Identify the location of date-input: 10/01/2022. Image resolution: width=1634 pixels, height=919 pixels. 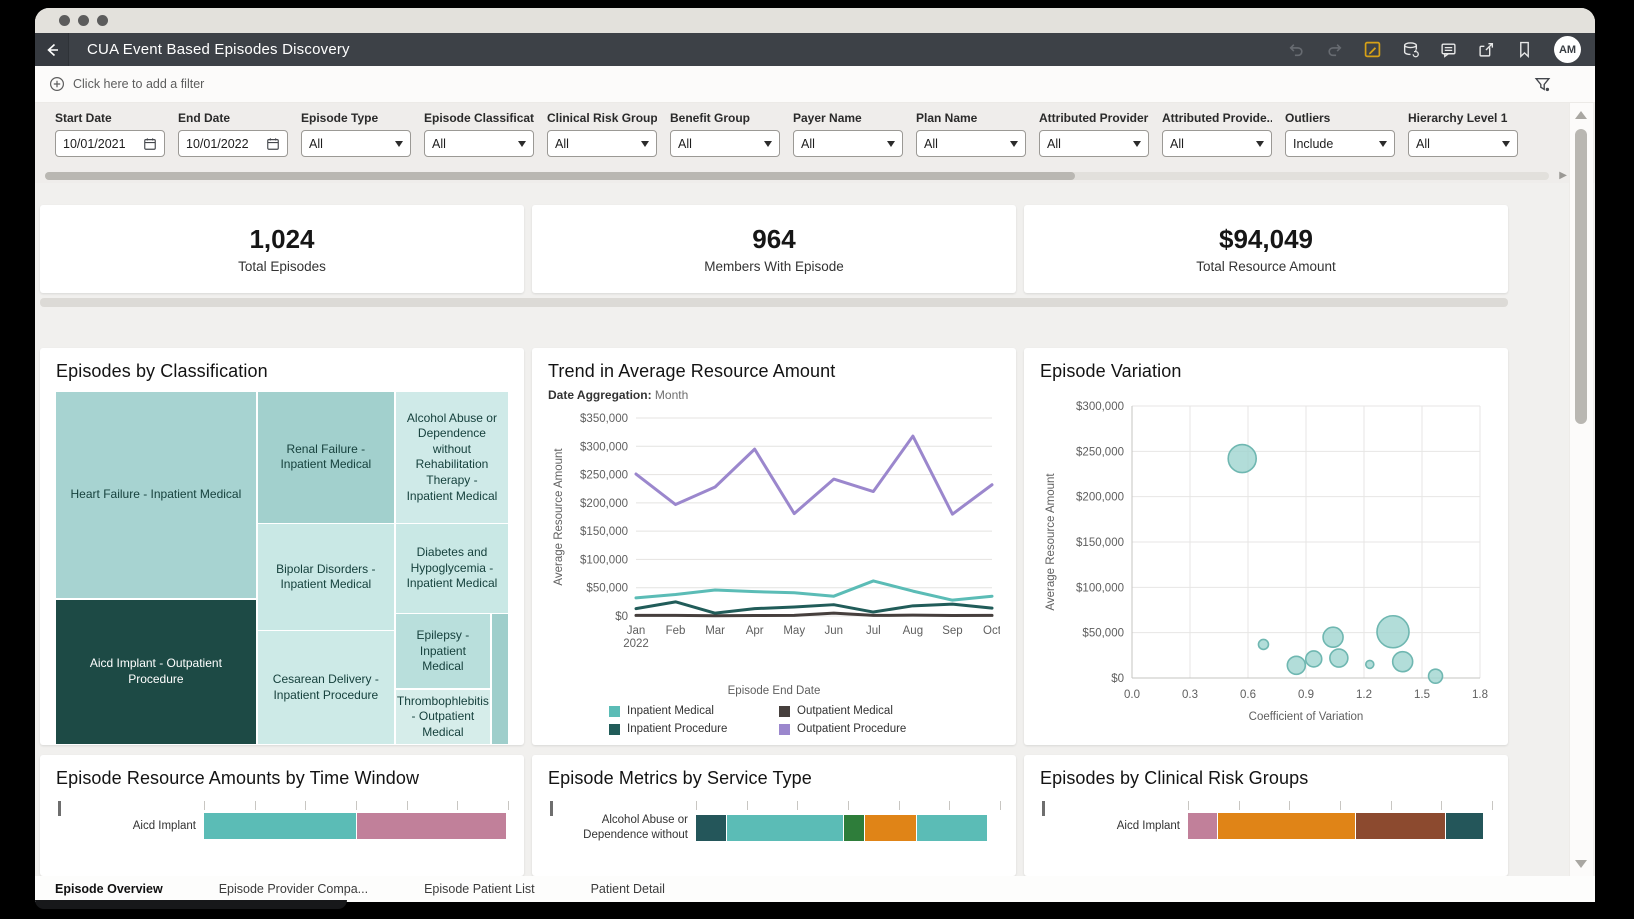
(233, 143).